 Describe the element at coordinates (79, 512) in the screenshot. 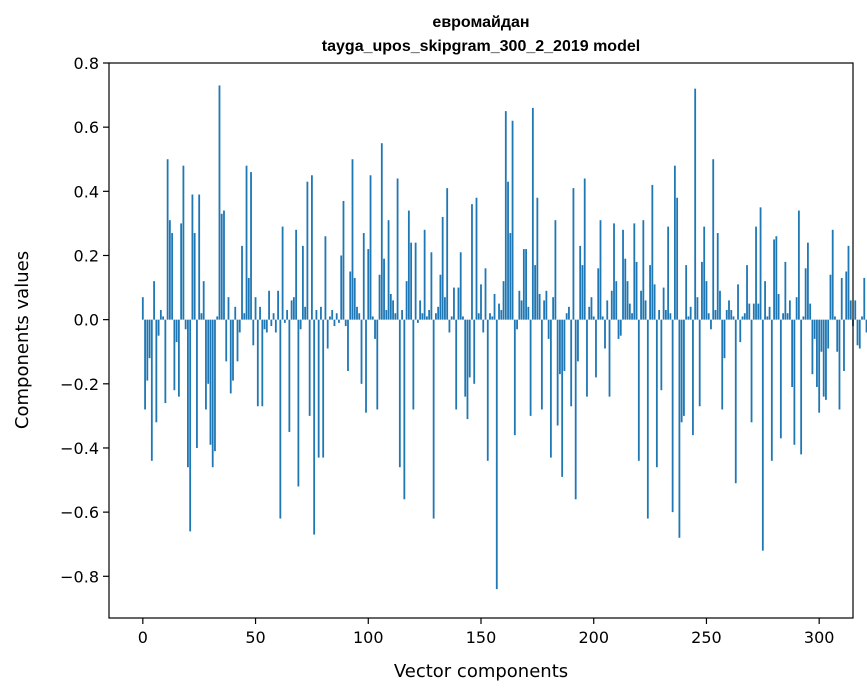

I see `y-tick-label: −0.6` at that location.